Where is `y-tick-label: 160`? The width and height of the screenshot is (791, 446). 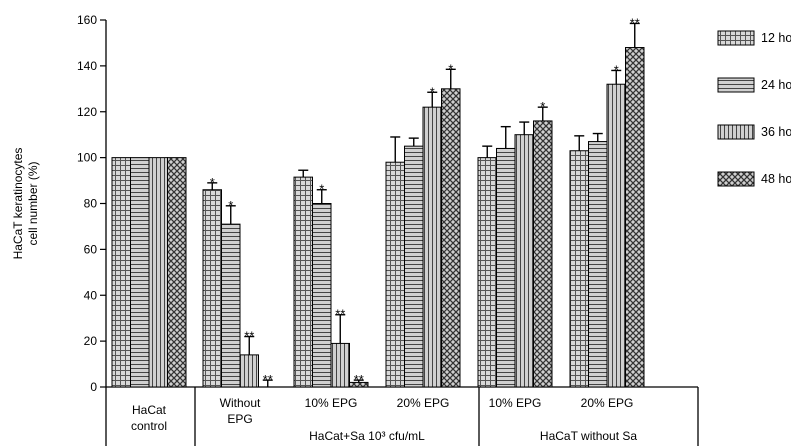
y-tick-label: 160 is located at coordinates (87, 20).